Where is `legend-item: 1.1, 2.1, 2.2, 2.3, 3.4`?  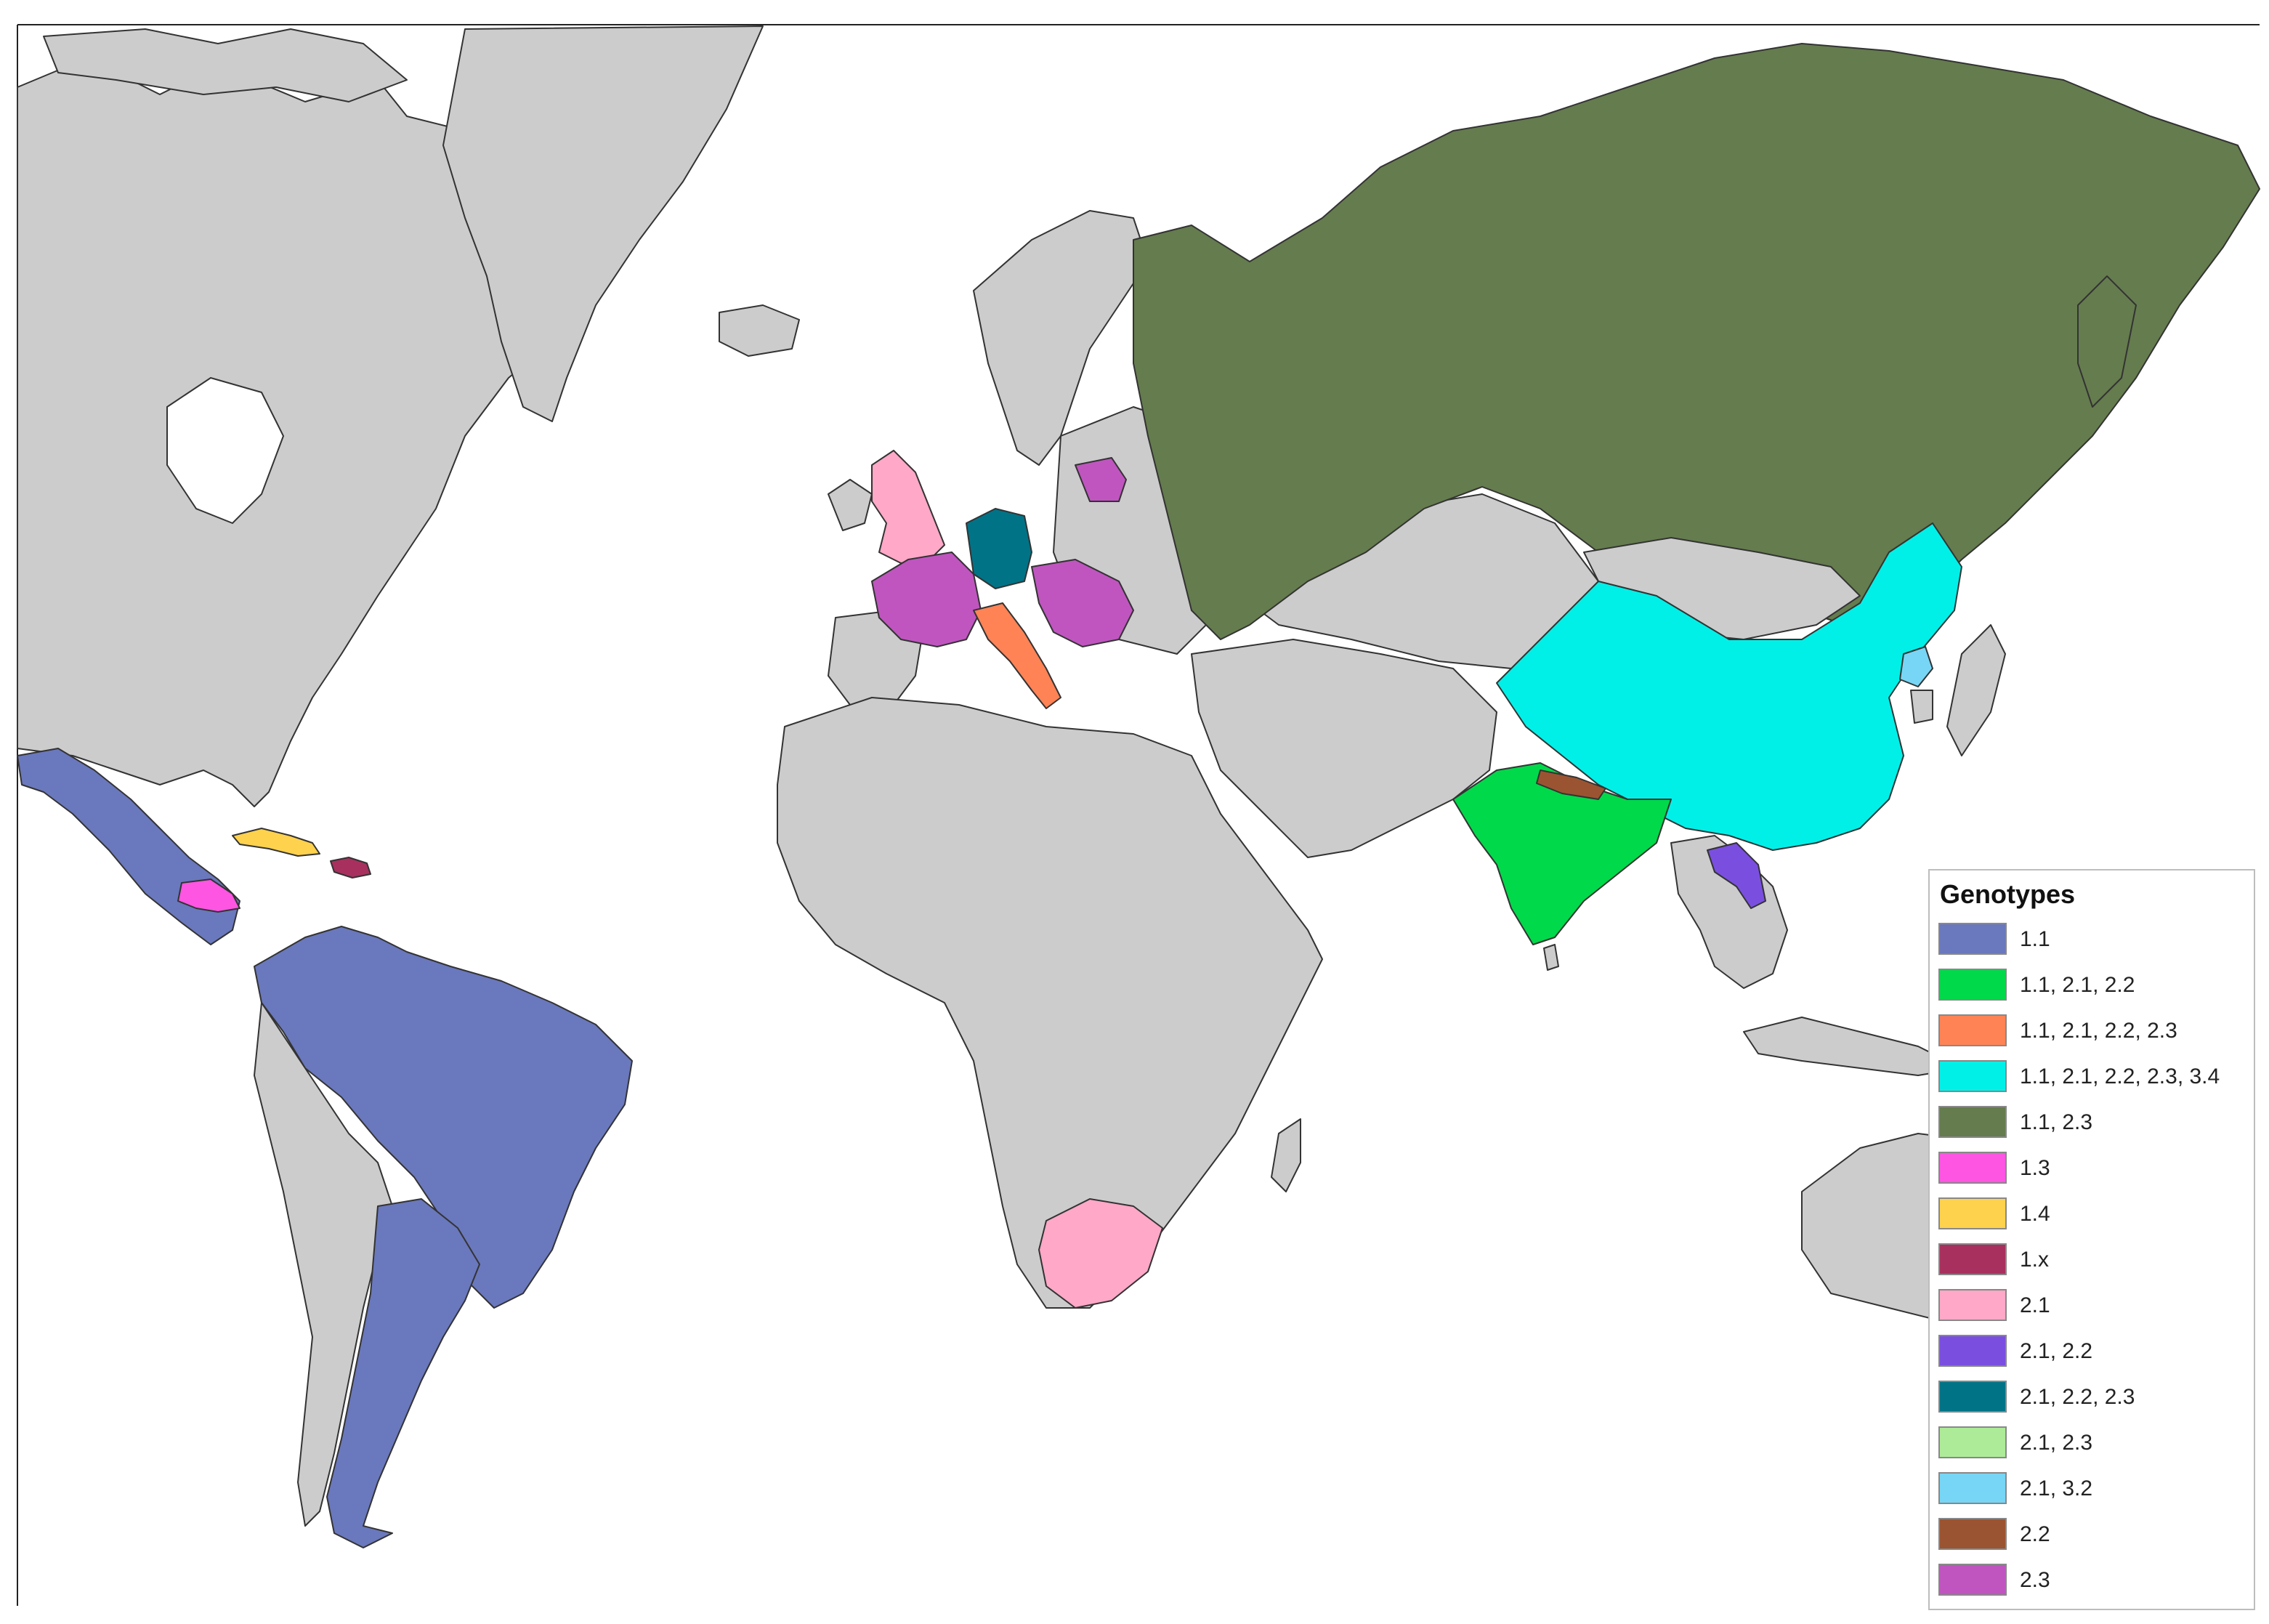
legend-item: 1.1, 2.1, 2.2, 2.3, 3.4 is located at coordinates (2094, 1077).